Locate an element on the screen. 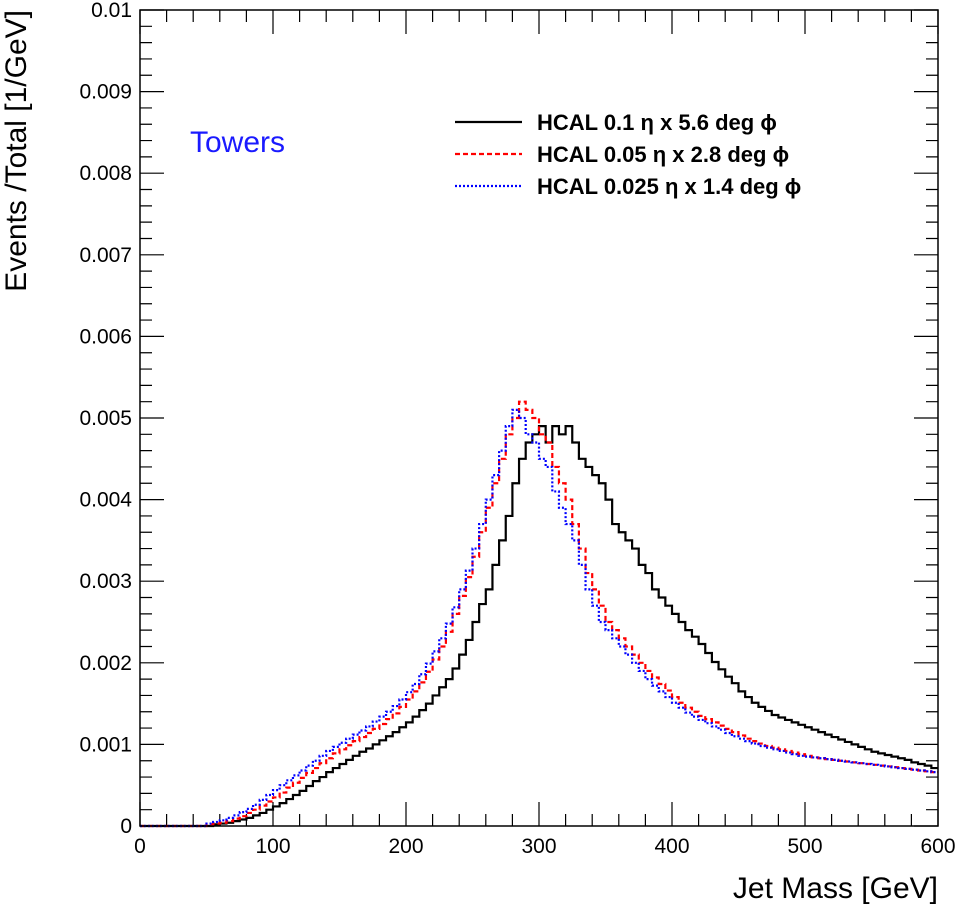  y-tick-label-0.008: 0.008 is located at coordinates (105, 173).